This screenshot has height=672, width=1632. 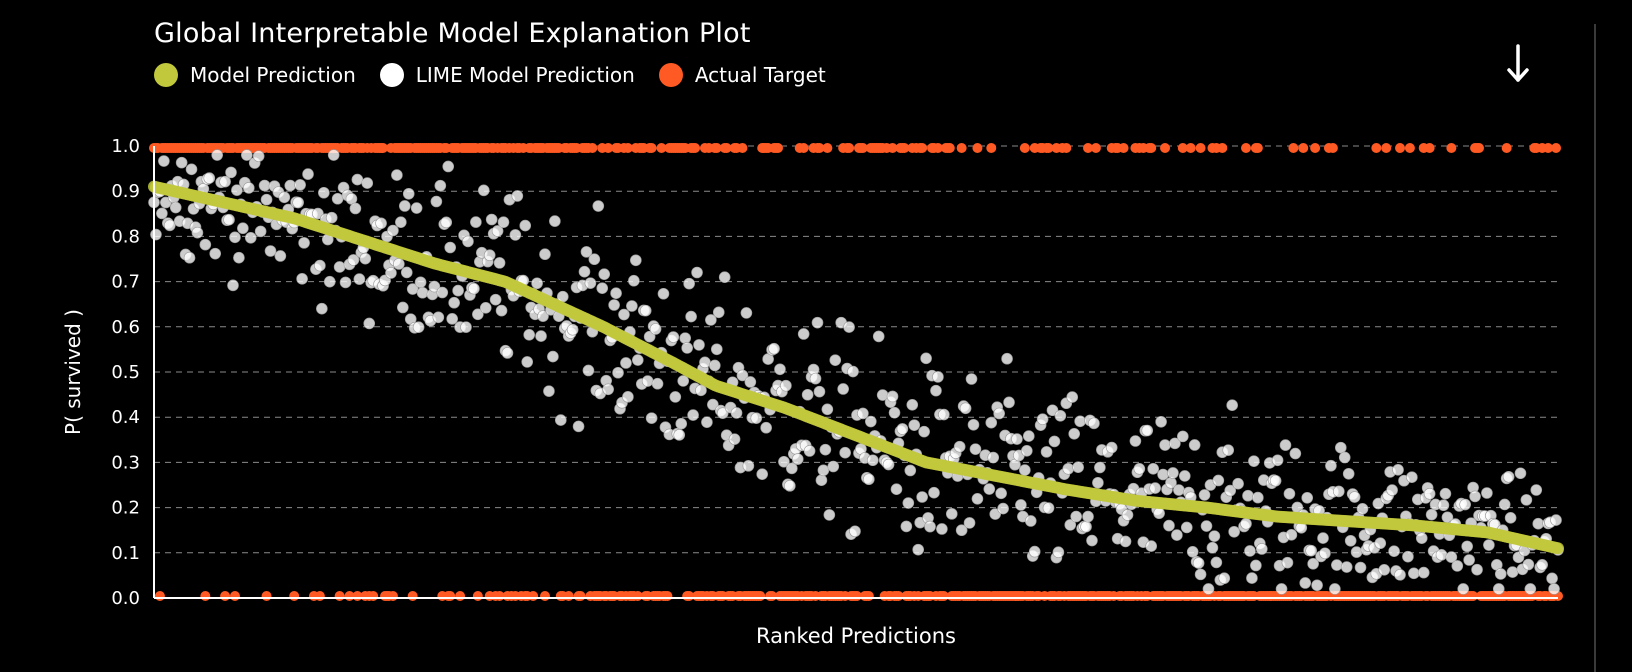 I want to click on legend-label-actual-target: Actual Target, so click(x=760, y=75).